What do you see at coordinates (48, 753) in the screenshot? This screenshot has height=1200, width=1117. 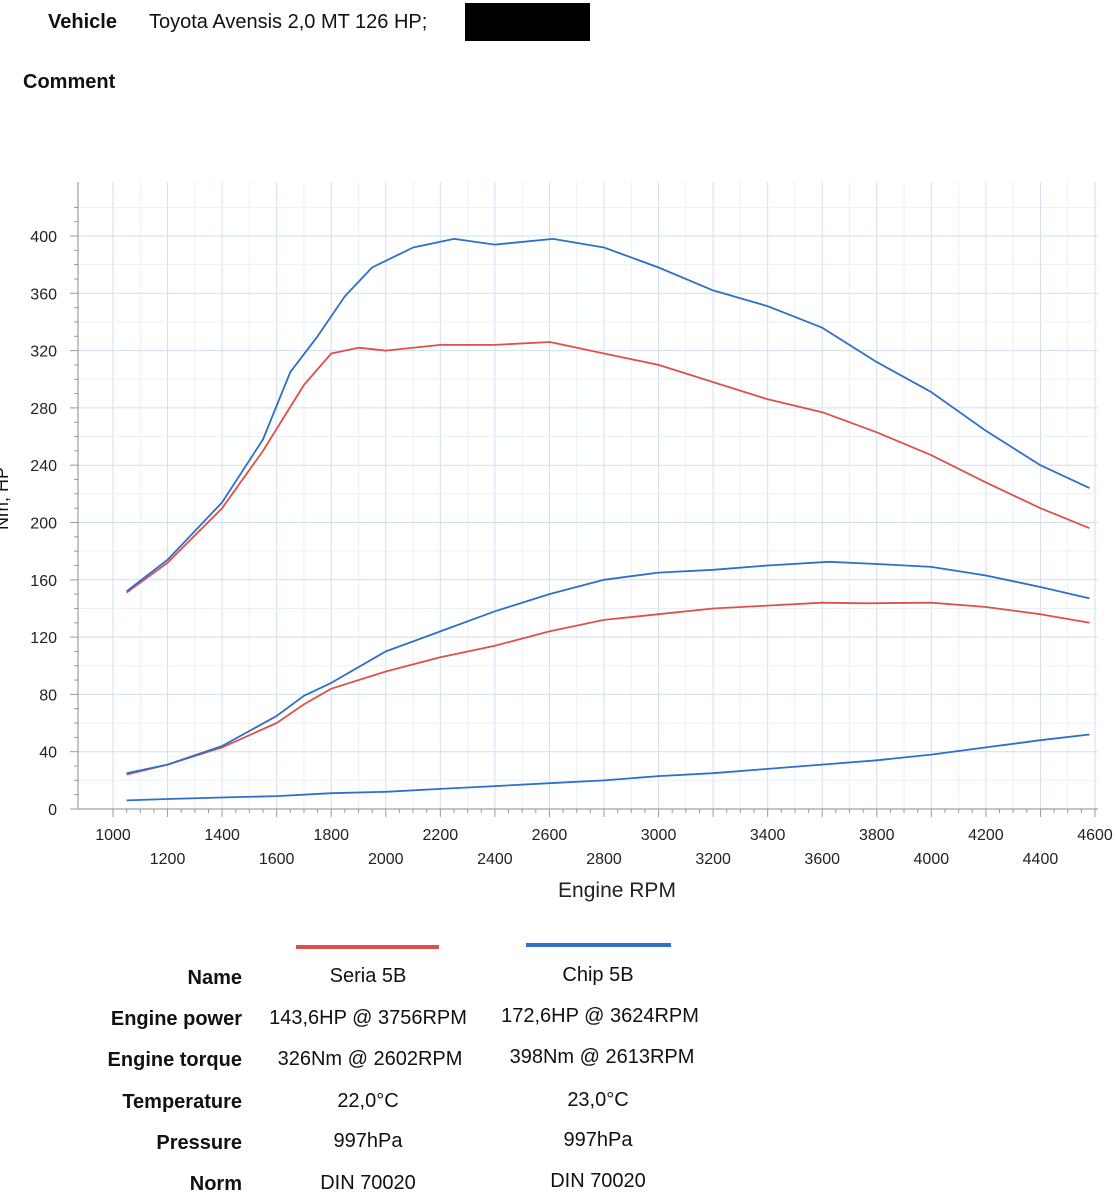 I see `y-tick-label: 40` at bounding box center [48, 753].